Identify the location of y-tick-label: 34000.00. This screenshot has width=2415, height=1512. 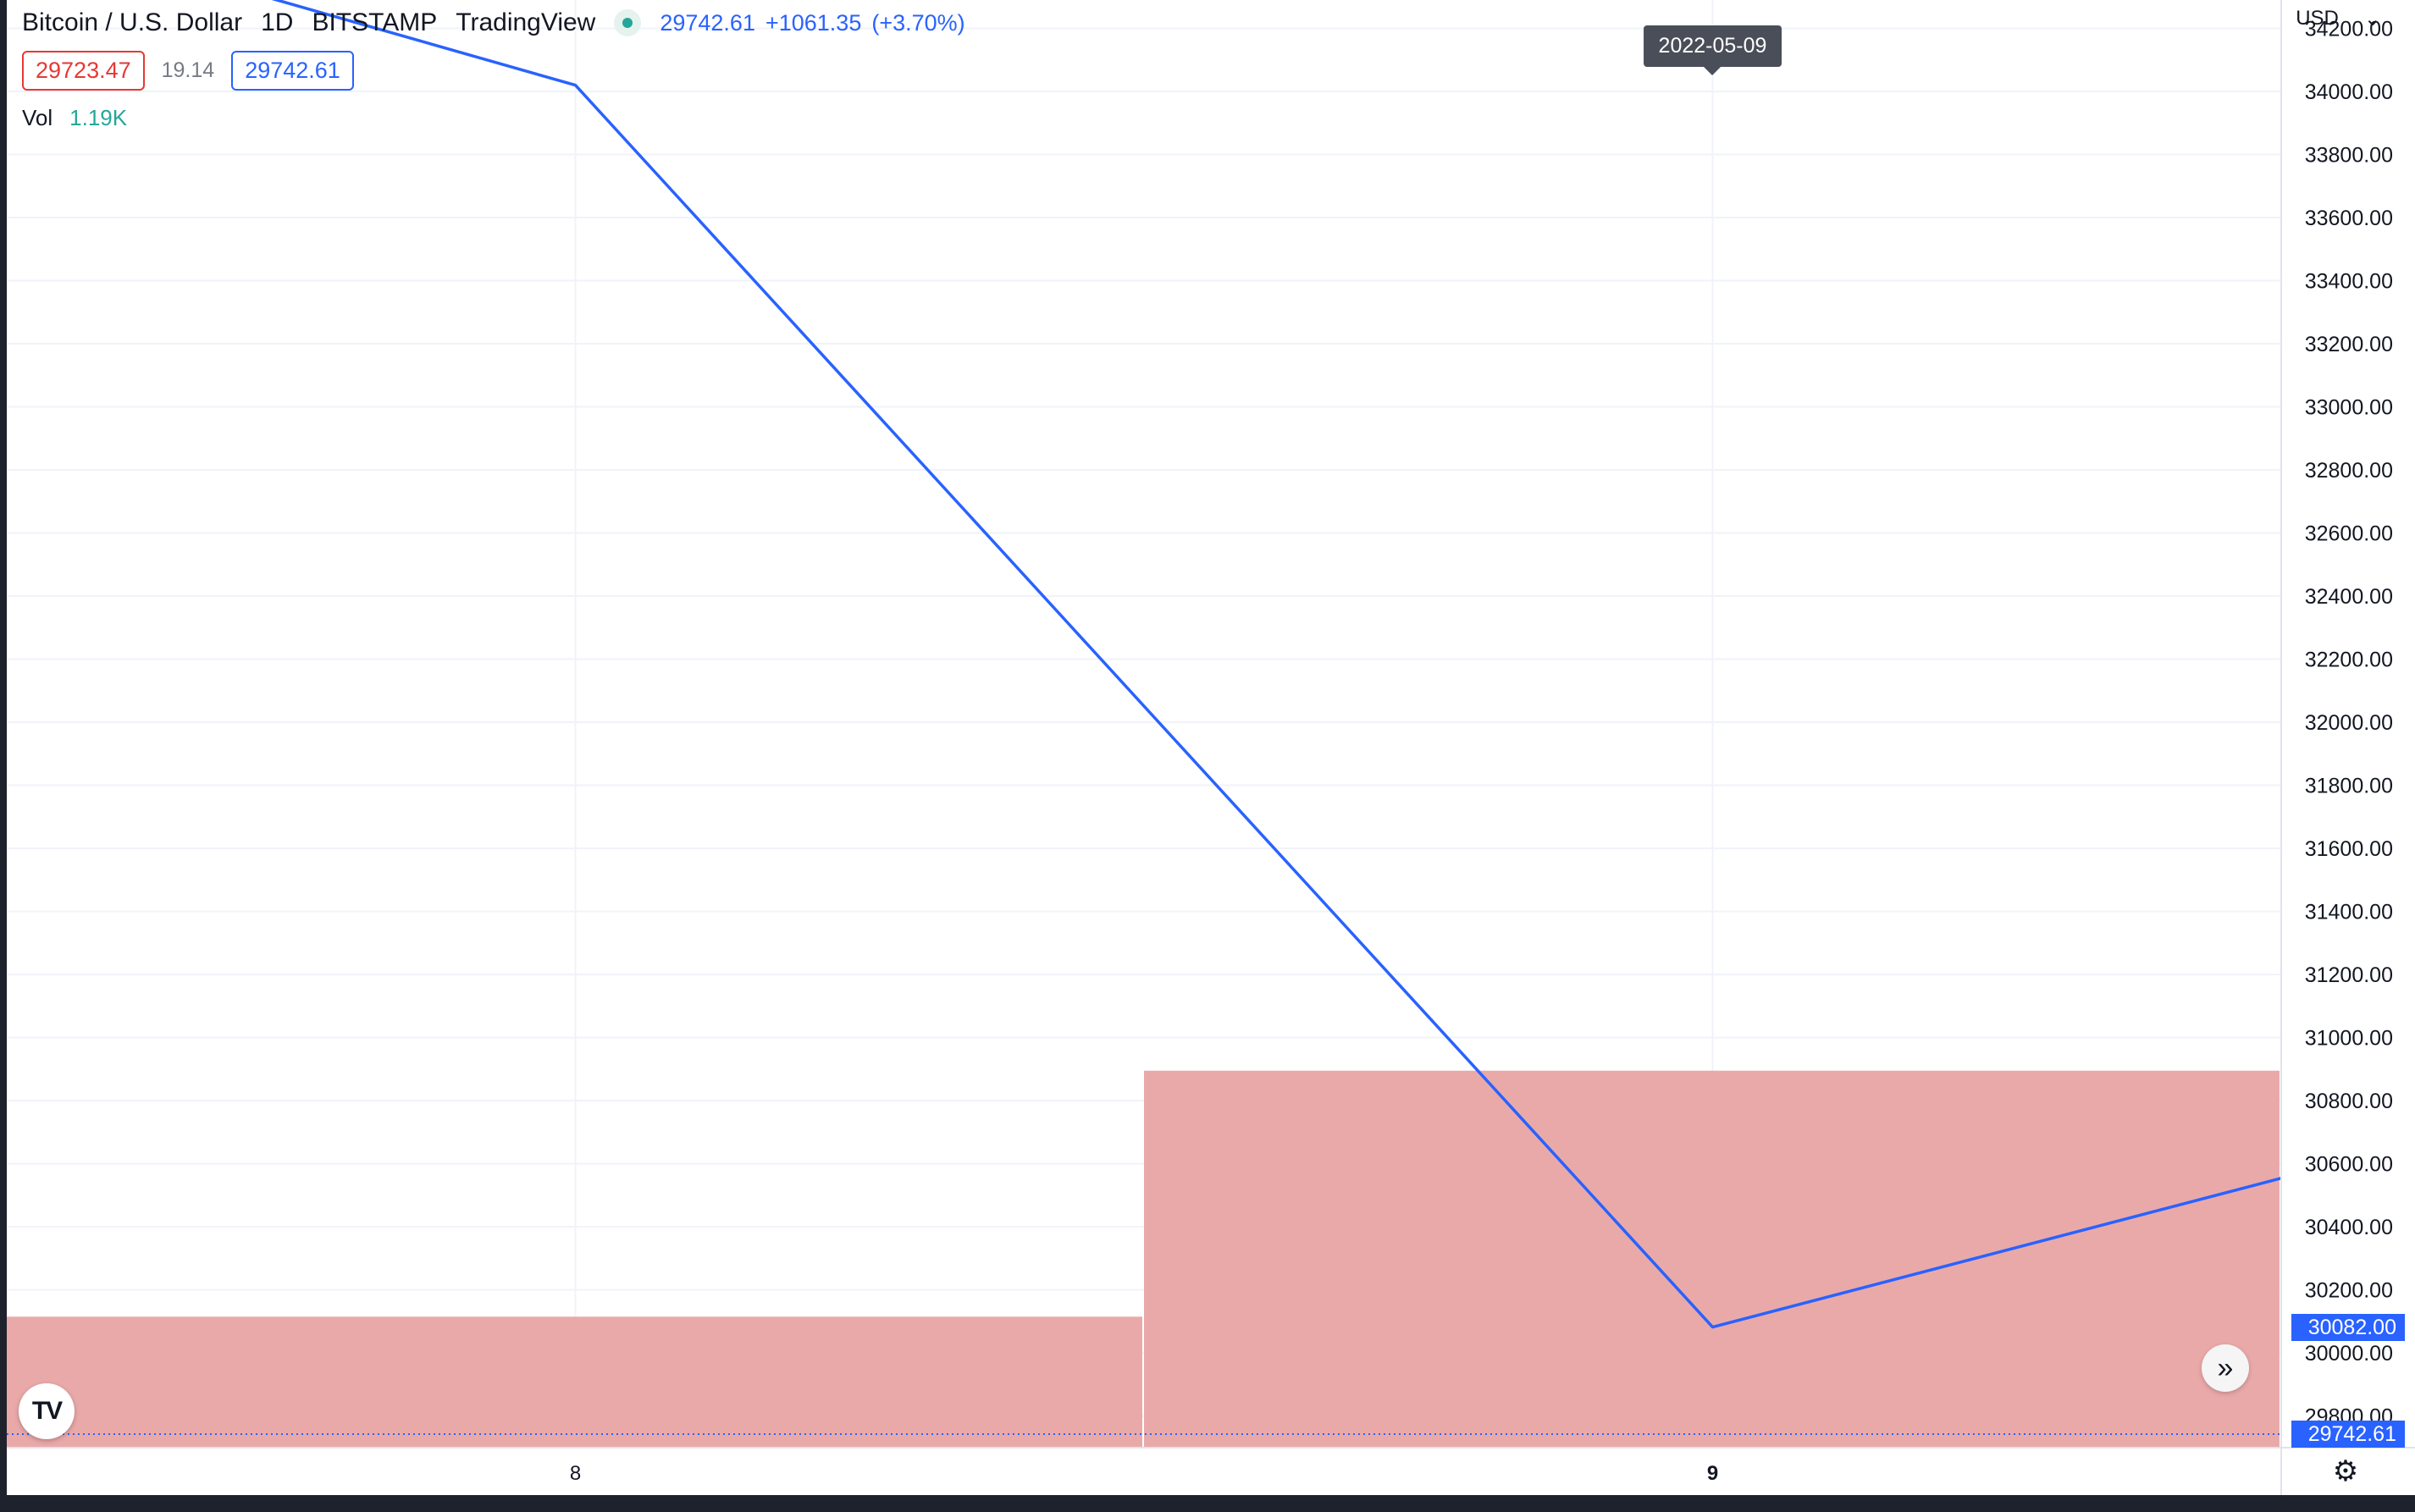
(2349, 92).